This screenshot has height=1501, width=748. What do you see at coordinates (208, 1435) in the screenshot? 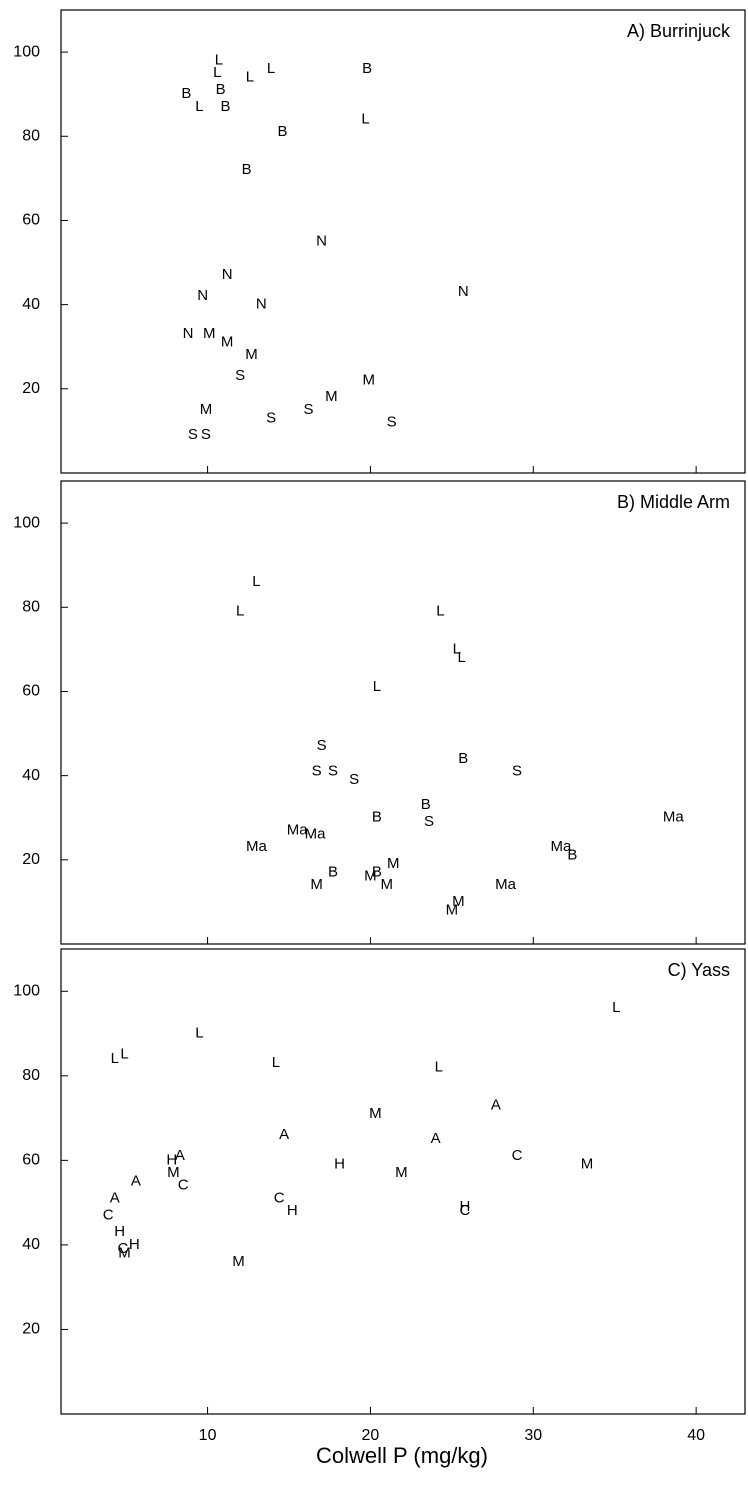
I see `x-tick-label: 10` at bounding box center [208, 1435].